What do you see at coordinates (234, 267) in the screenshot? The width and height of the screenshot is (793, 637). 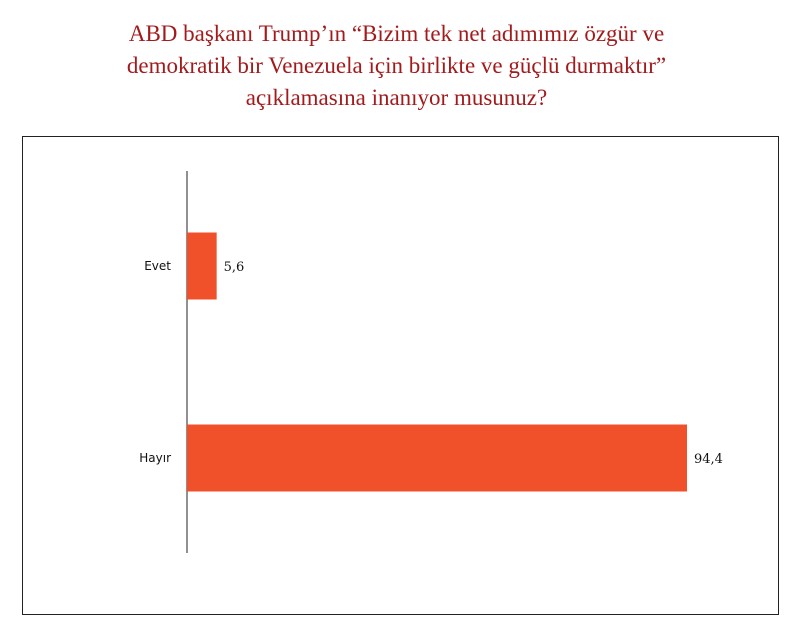 I see `data-label-1: 5,6` at bounding box center [234, 267].